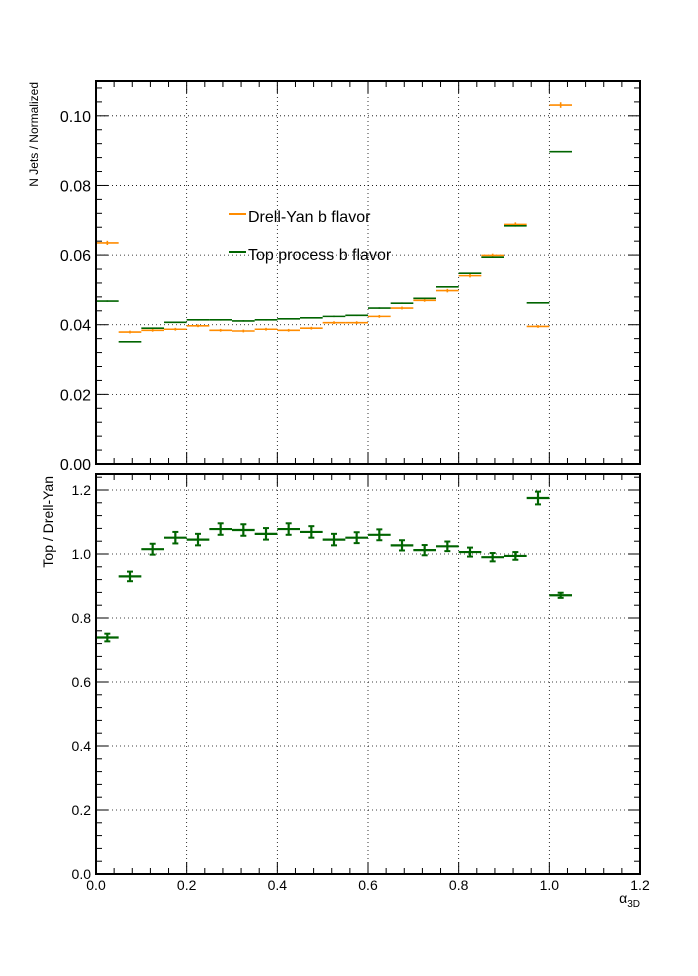  I want to click on bottom-y-axis-label: Top / Drell-Yan, so click(48, 522).